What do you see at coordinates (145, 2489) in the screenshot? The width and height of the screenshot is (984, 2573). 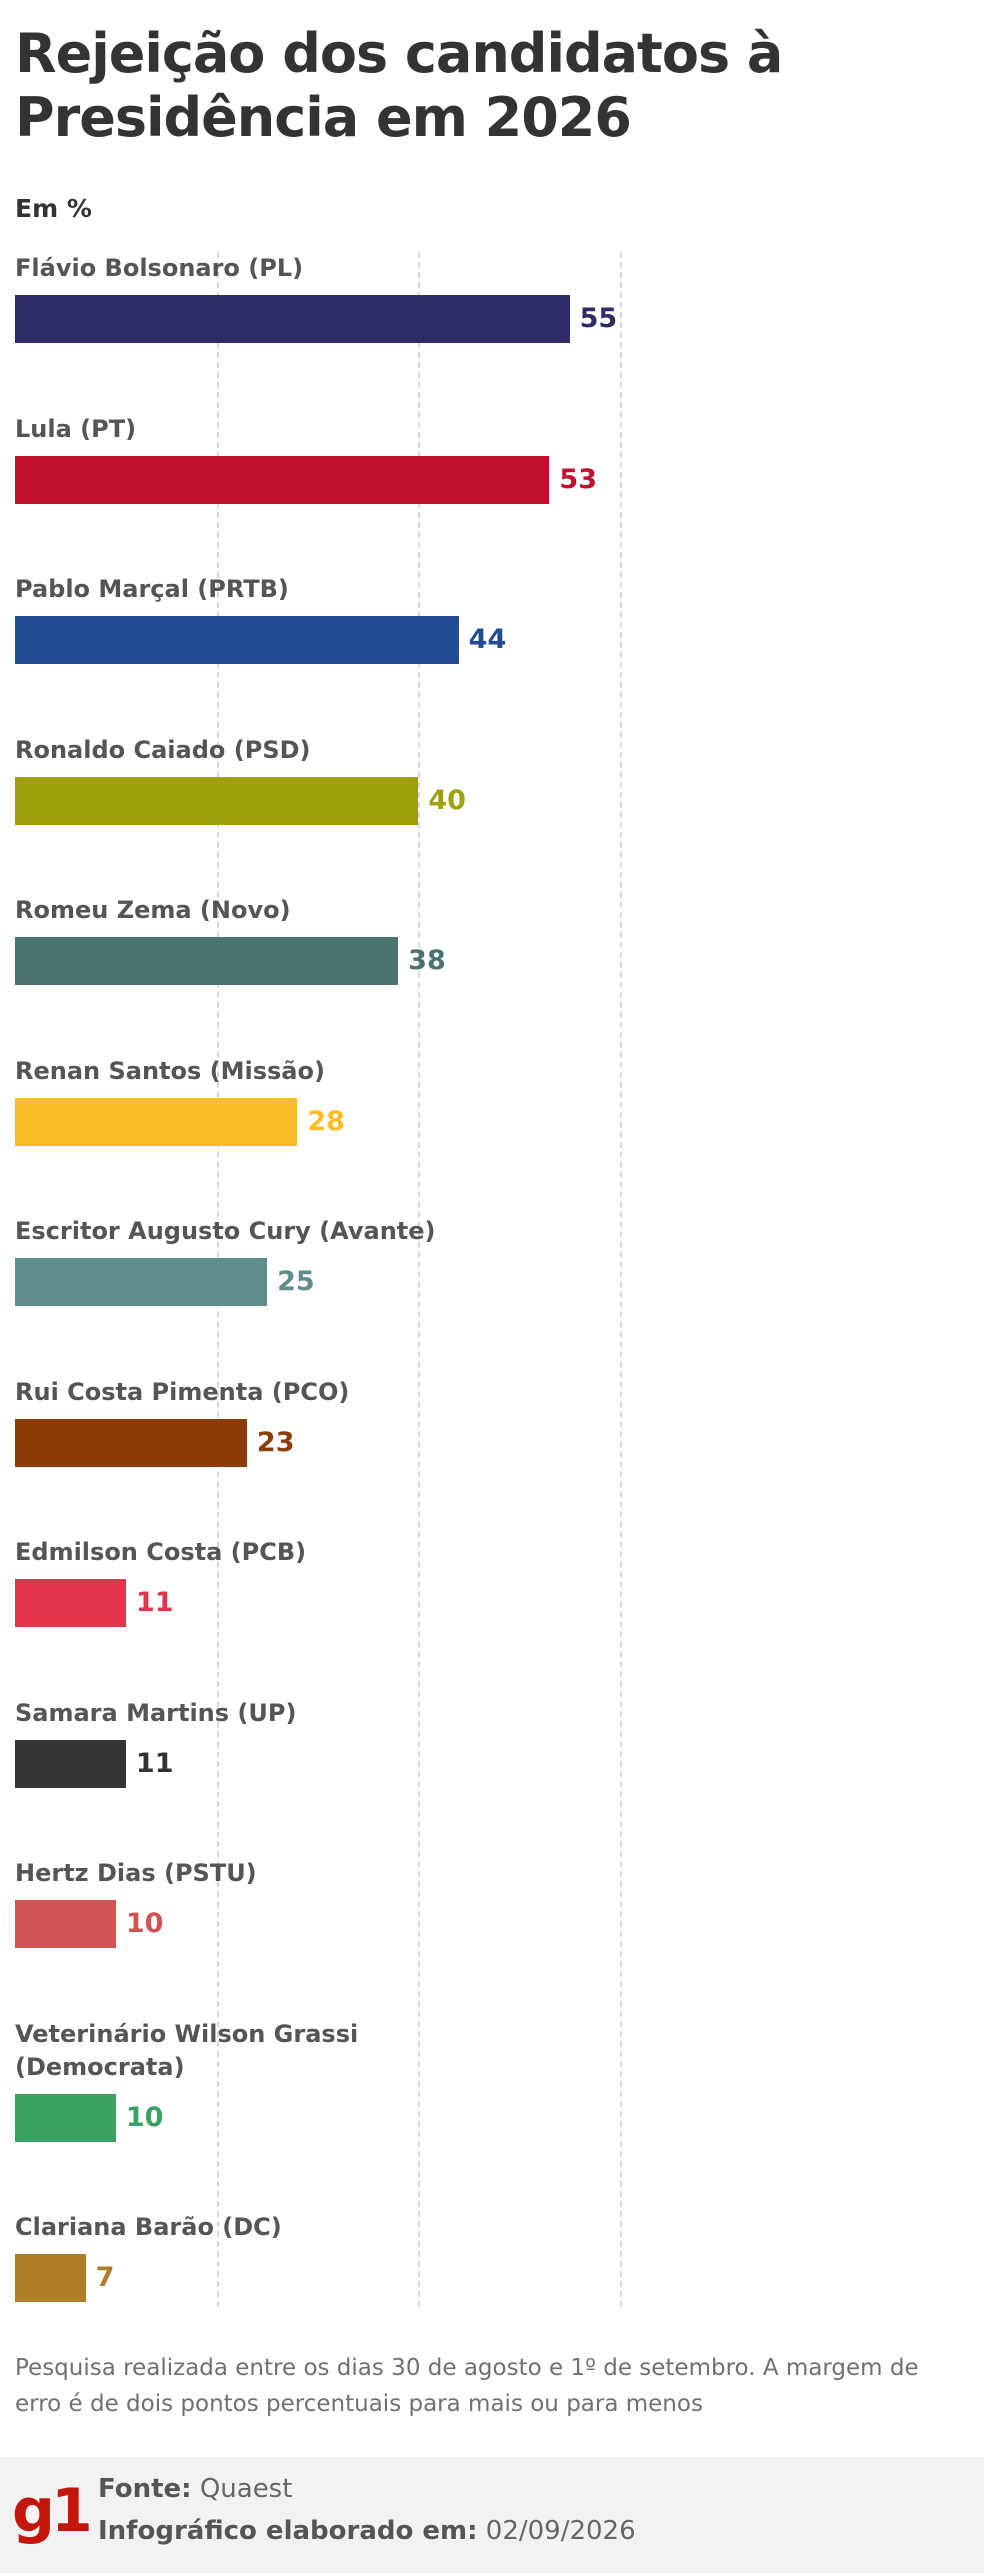 I see `source-label: Fonte:` at bounding box center [145, 2489].